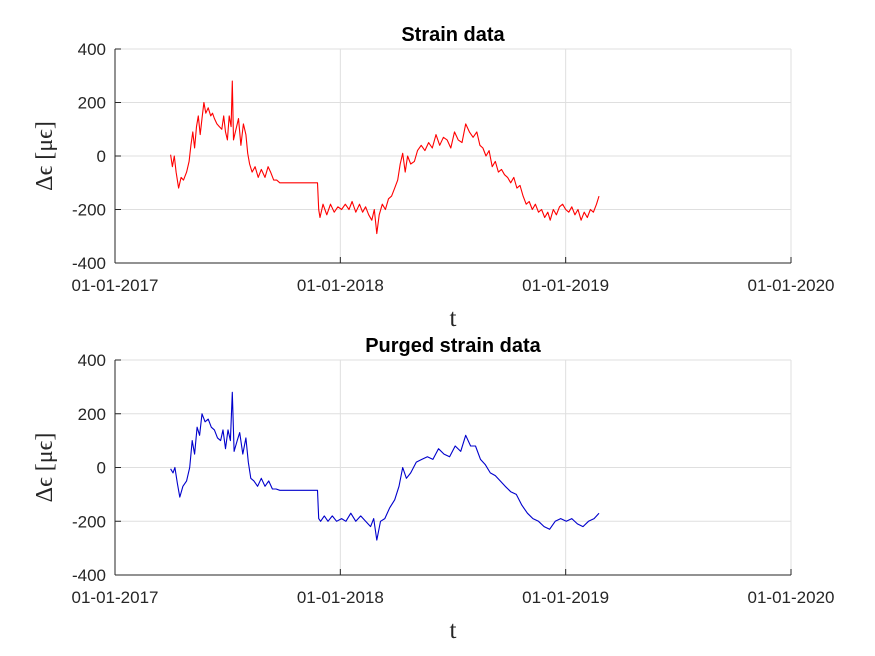 The height and width of the screenshot is (656, 875). Describe the element at coordinates (453, 35) in the screenshot. I see `strain-data-title: Strain data` at that location.